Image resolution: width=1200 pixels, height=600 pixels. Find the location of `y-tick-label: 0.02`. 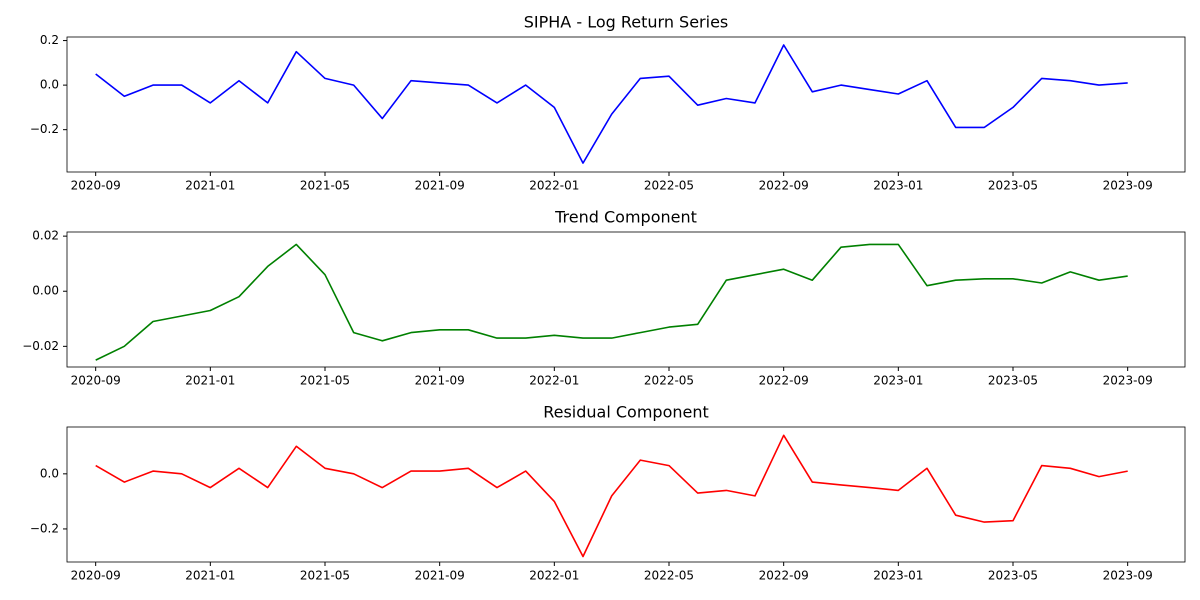

y-tick-label: 0.02 is located at coordinates (45, 236).